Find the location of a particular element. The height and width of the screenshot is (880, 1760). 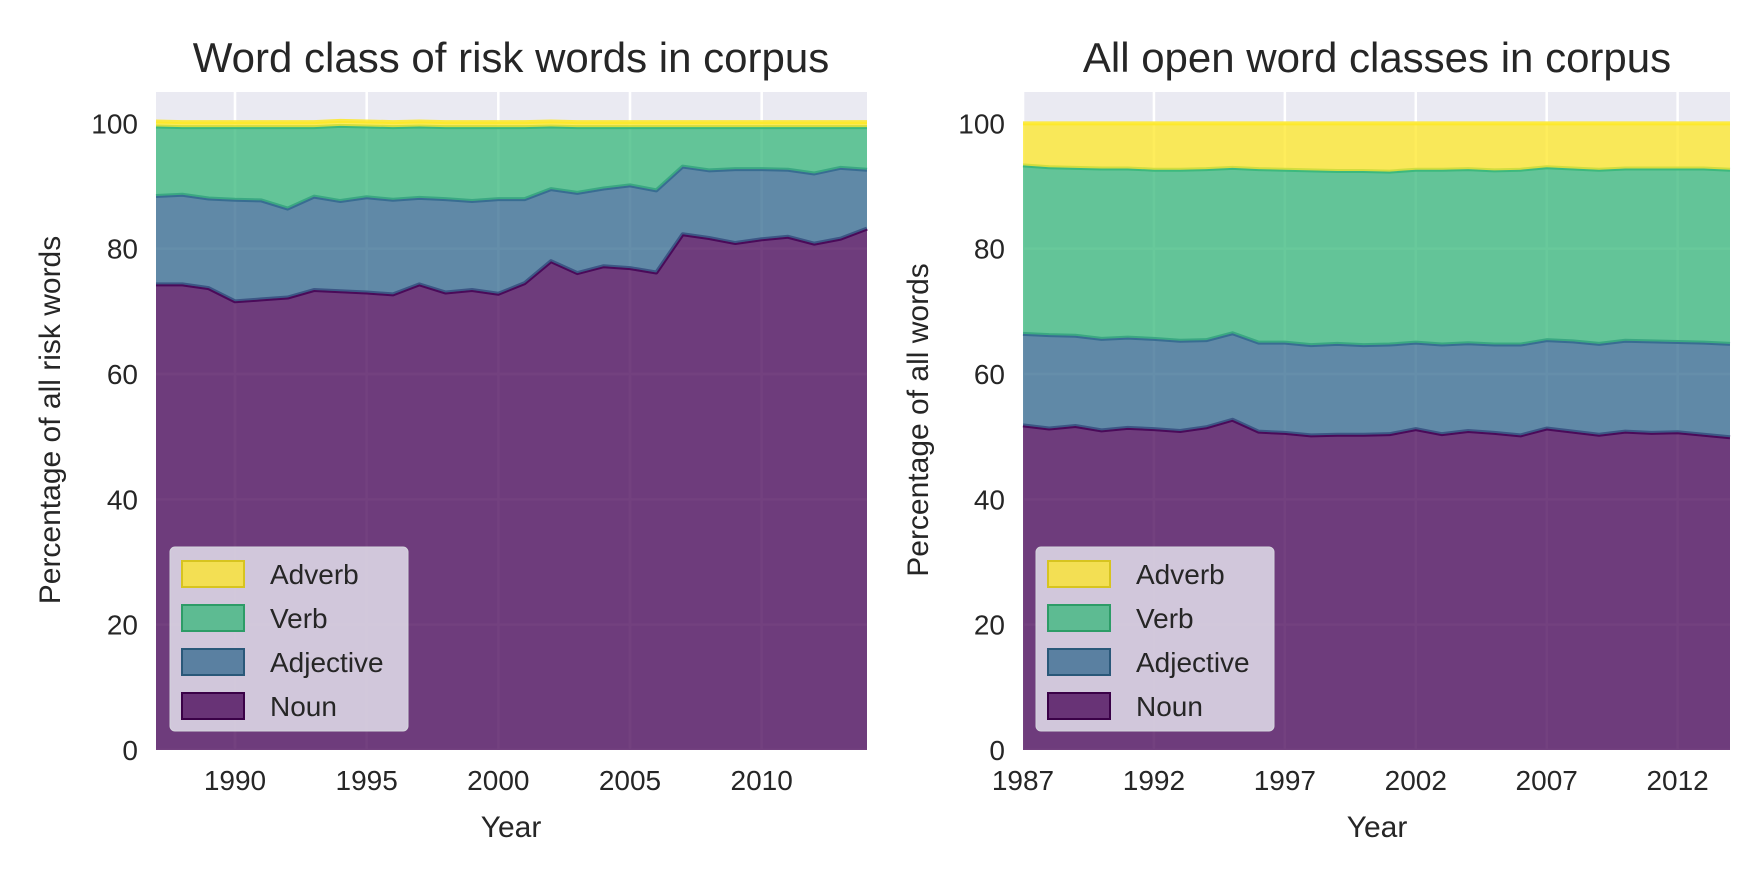

x-tick-label: 2002 is located at coordinates (1416, 780).